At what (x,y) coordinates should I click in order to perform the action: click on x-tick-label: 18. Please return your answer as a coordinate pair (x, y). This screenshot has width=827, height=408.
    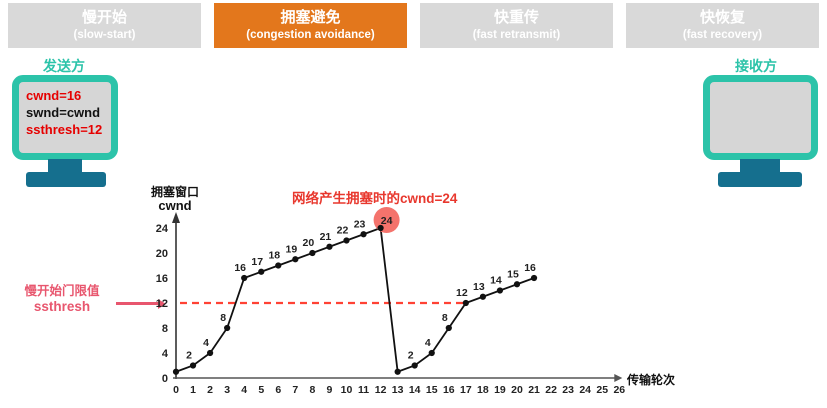
    Looking at the image, I should click on (483, 390).